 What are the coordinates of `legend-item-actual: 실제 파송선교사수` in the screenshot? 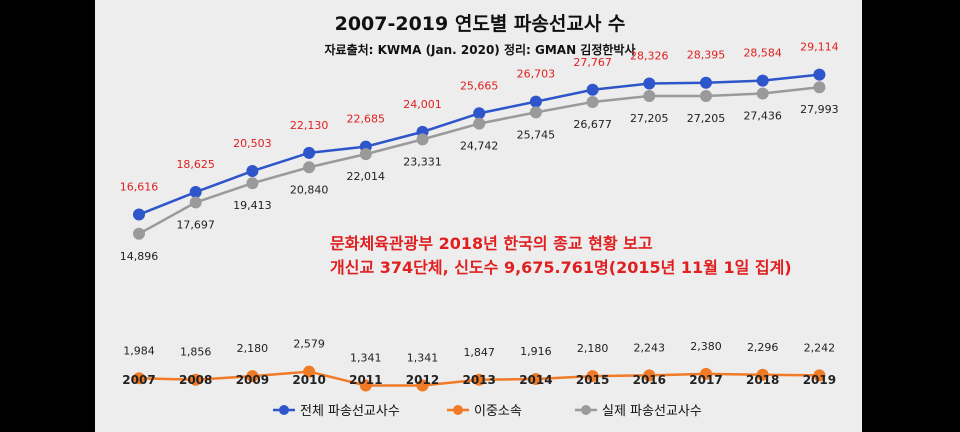 It's located at (638, 411).